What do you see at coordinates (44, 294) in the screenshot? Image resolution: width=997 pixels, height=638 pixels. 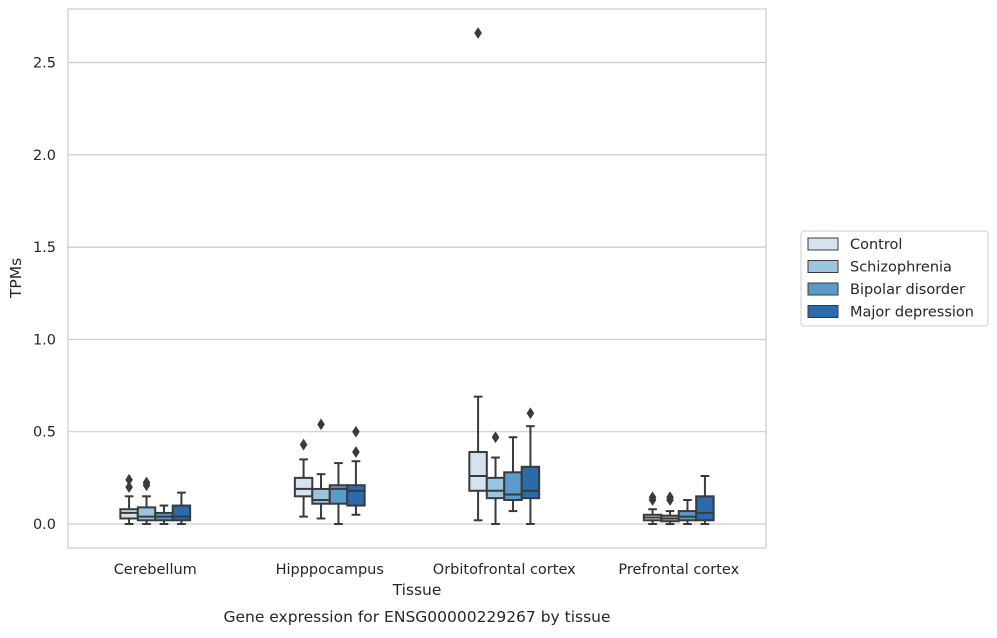 I see `y-tick-labels: 0.0 0.5 1.0 1.5 2.0 2.5` at bounding box center [44, 294].